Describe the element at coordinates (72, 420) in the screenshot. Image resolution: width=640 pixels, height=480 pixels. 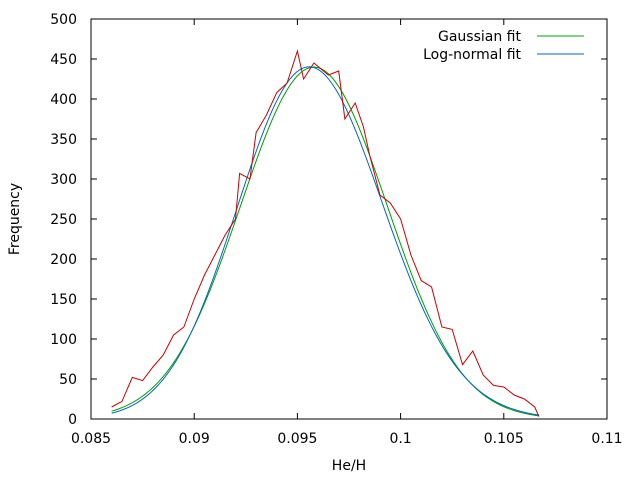
I see `y-tick-label: 0` at that location.